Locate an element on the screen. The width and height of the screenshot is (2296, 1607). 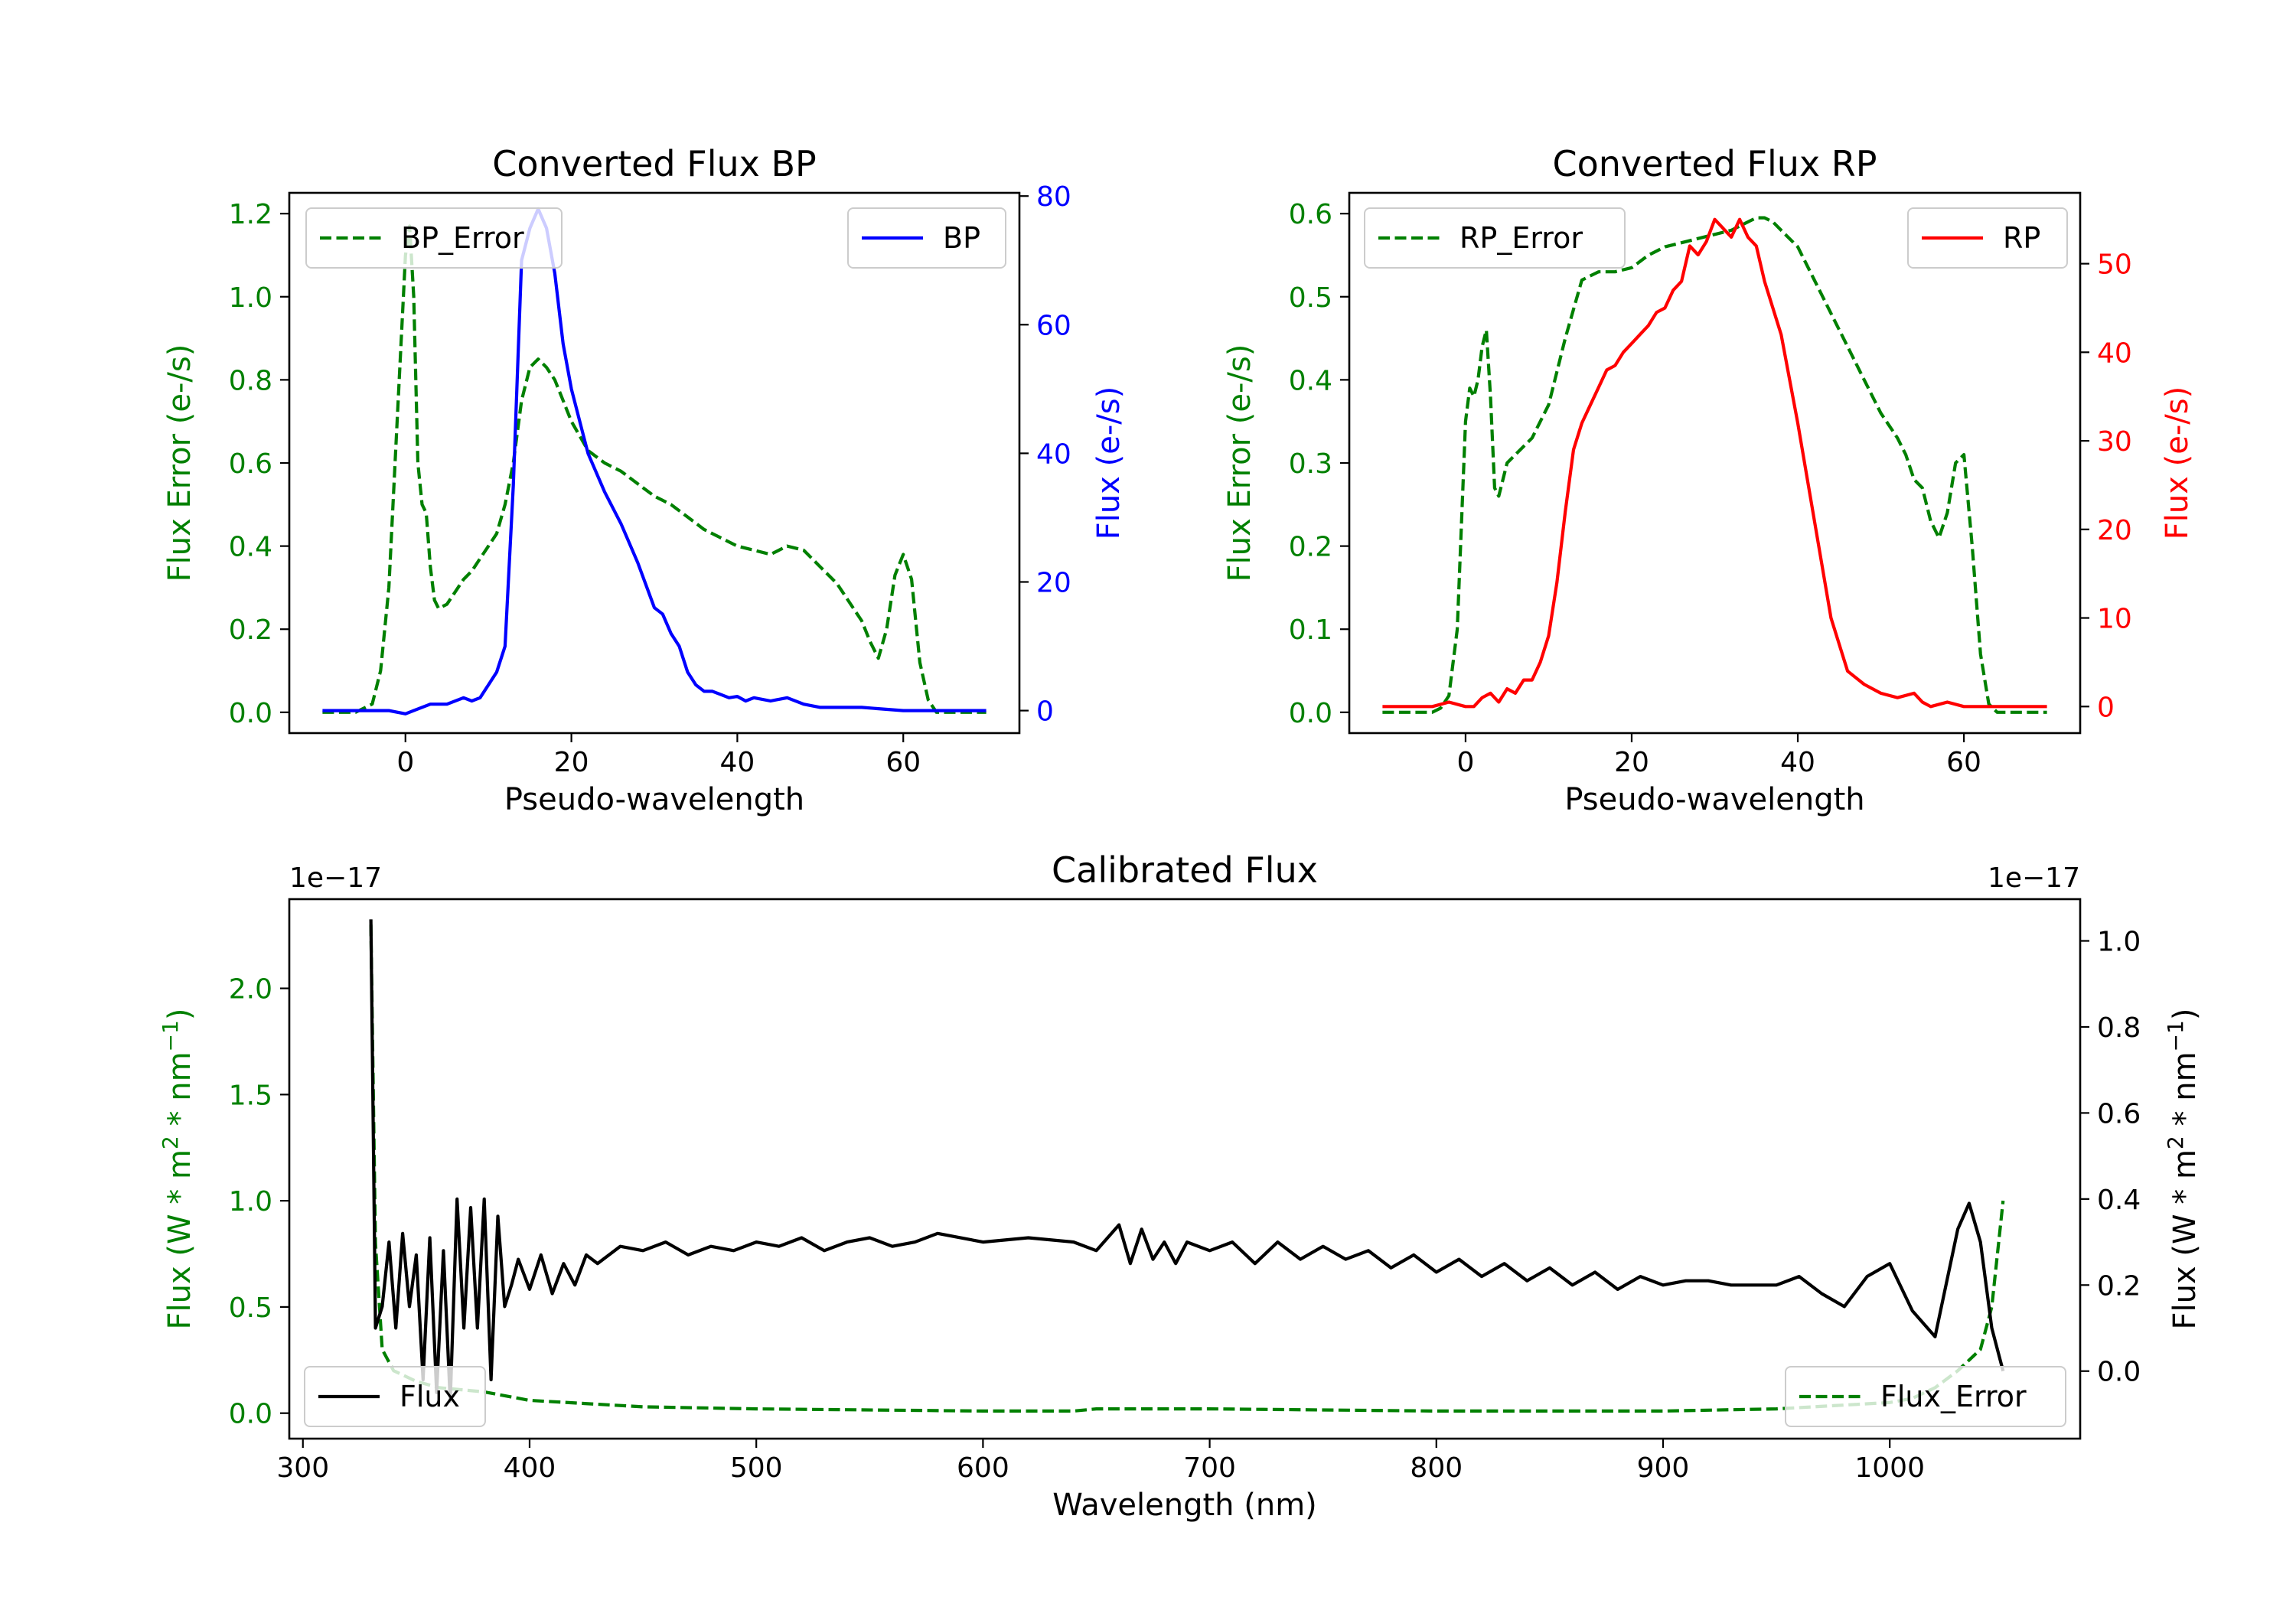
y-tick-label-right: 50 is located at coordinates (2114, 265).